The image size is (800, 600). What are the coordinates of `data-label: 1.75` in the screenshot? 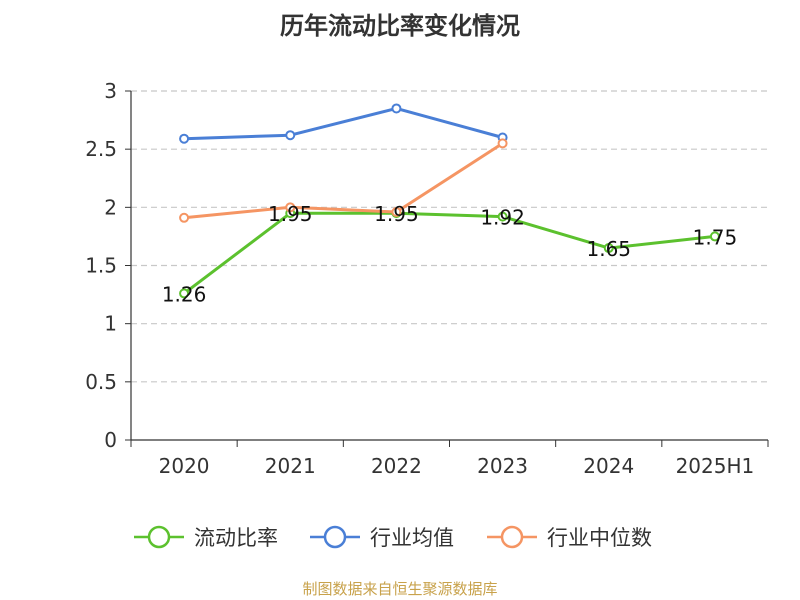 It's located at (715, 237).